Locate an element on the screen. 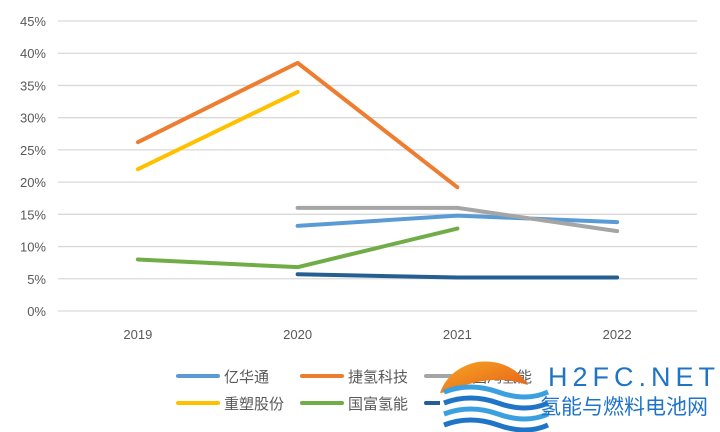 The height and width of the screenshot is (432, 720). x-tick-label: 2021 is located at coordinates (457, 334).